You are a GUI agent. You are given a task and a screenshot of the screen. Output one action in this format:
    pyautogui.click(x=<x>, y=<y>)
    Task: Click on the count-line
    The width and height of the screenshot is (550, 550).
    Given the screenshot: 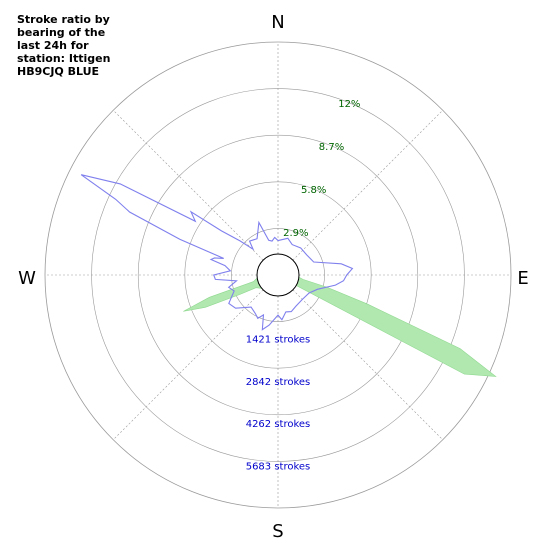 What is the action you would take?
    pyautogui.click(x=217, y=252)
    